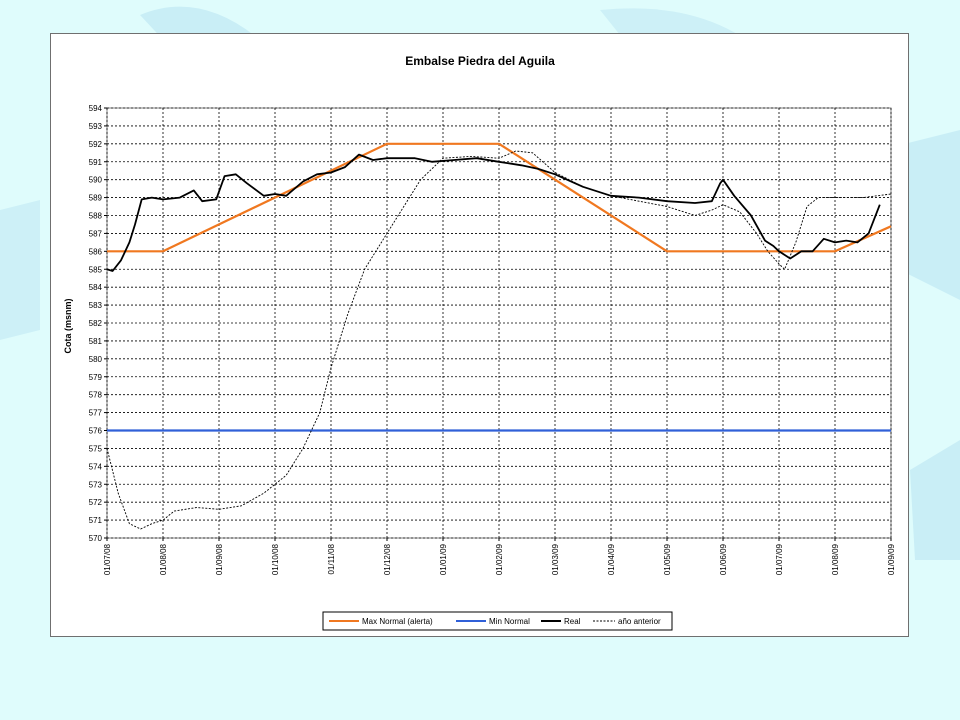 The height and width of the screenshot is (720, 960). What do you see at coordinates (96, 341) in the screenshot?
I see `y-tick-label: 581` at bounding box center [96, 341].